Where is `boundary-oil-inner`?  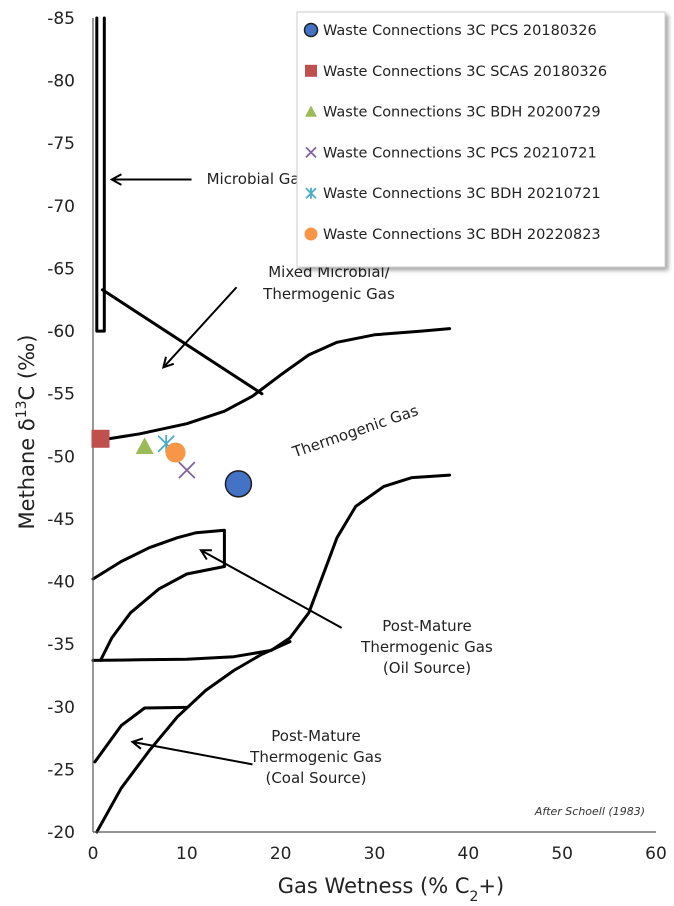
boundary-oil-inner is located at coordinates (162, 613).